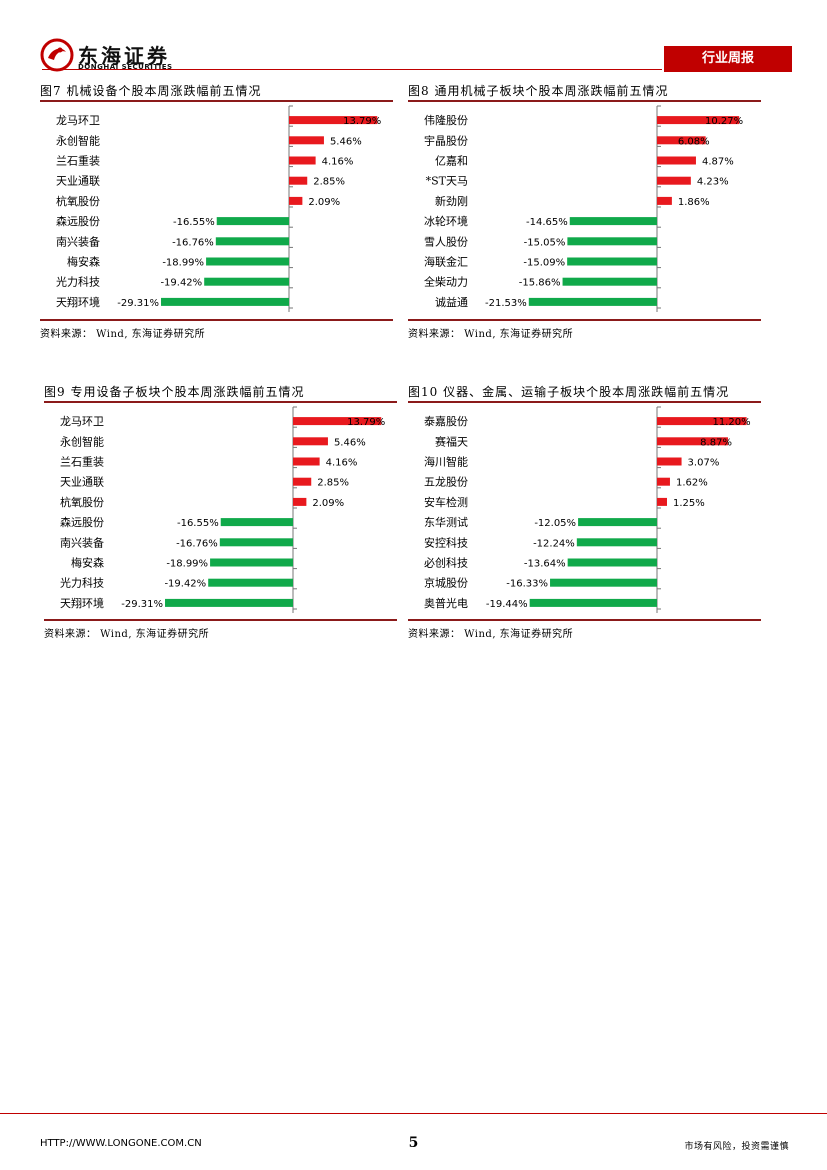 This screenshot has width=827, height=1170. What do you see at coordinates (554, 543) in the screenshot?
I see `data-label: -12.24%` at bounding box center [554, 543].